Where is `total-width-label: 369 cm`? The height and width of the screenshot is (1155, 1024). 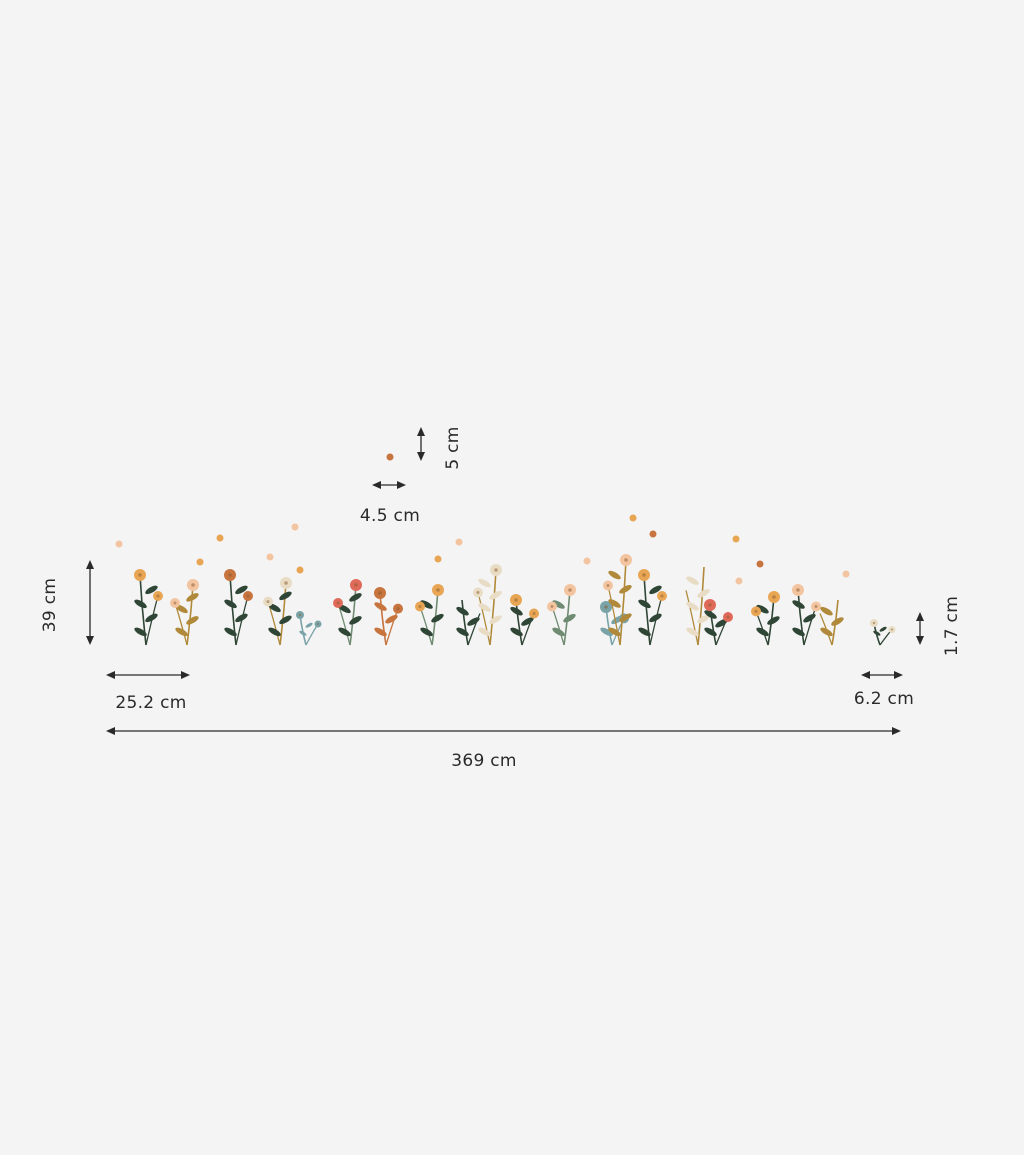 total-width-label: 369 cm is located at coordinates (484, 761).